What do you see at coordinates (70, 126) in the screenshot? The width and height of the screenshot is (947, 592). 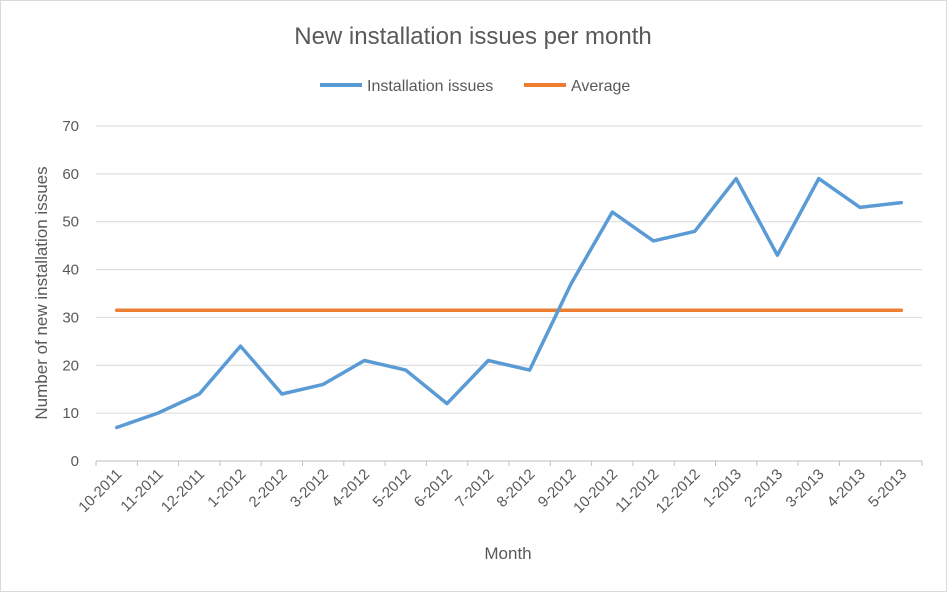 I see `y-tick-label: 70` at bounding box center [70, 126].